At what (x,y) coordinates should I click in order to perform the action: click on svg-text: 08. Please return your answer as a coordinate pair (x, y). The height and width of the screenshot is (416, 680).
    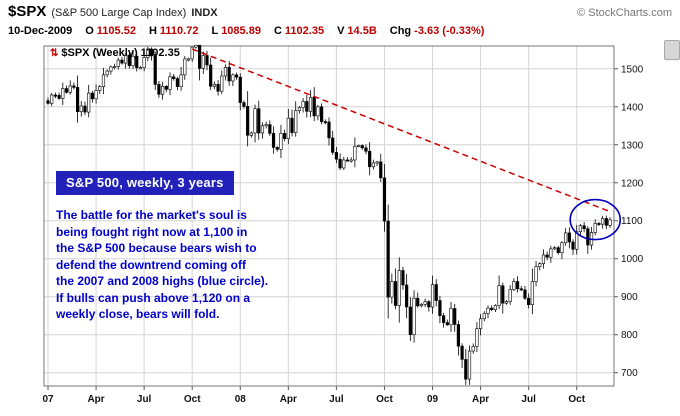
    Looking at the image, I should click on (241, 399).